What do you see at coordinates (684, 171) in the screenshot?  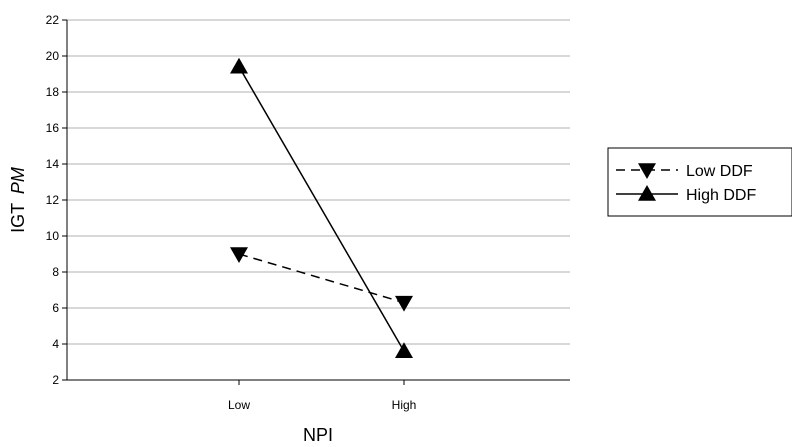 I see `legend-item: Low DDF` at bounding box center [684, 171].